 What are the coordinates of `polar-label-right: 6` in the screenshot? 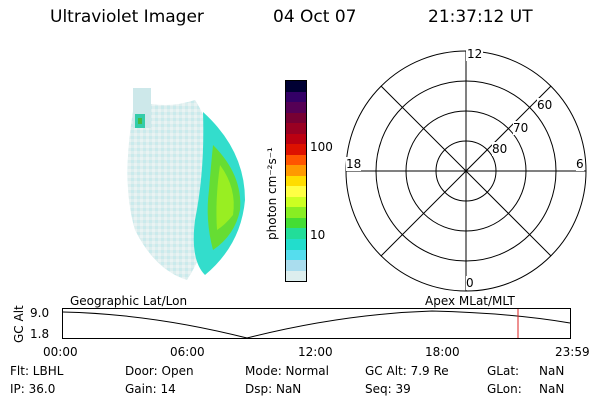 It's located at (580, 164).